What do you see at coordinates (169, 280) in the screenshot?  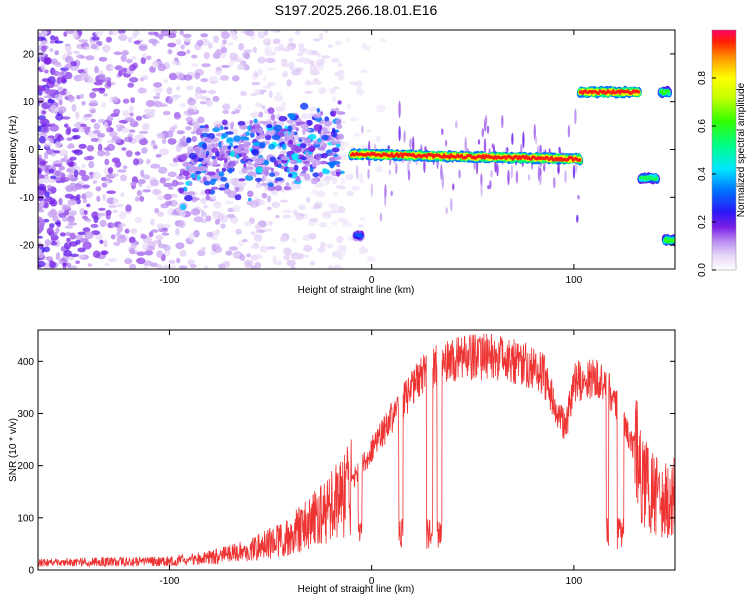 I see `x-tick-label: -100` at bounding box center [169, 280].